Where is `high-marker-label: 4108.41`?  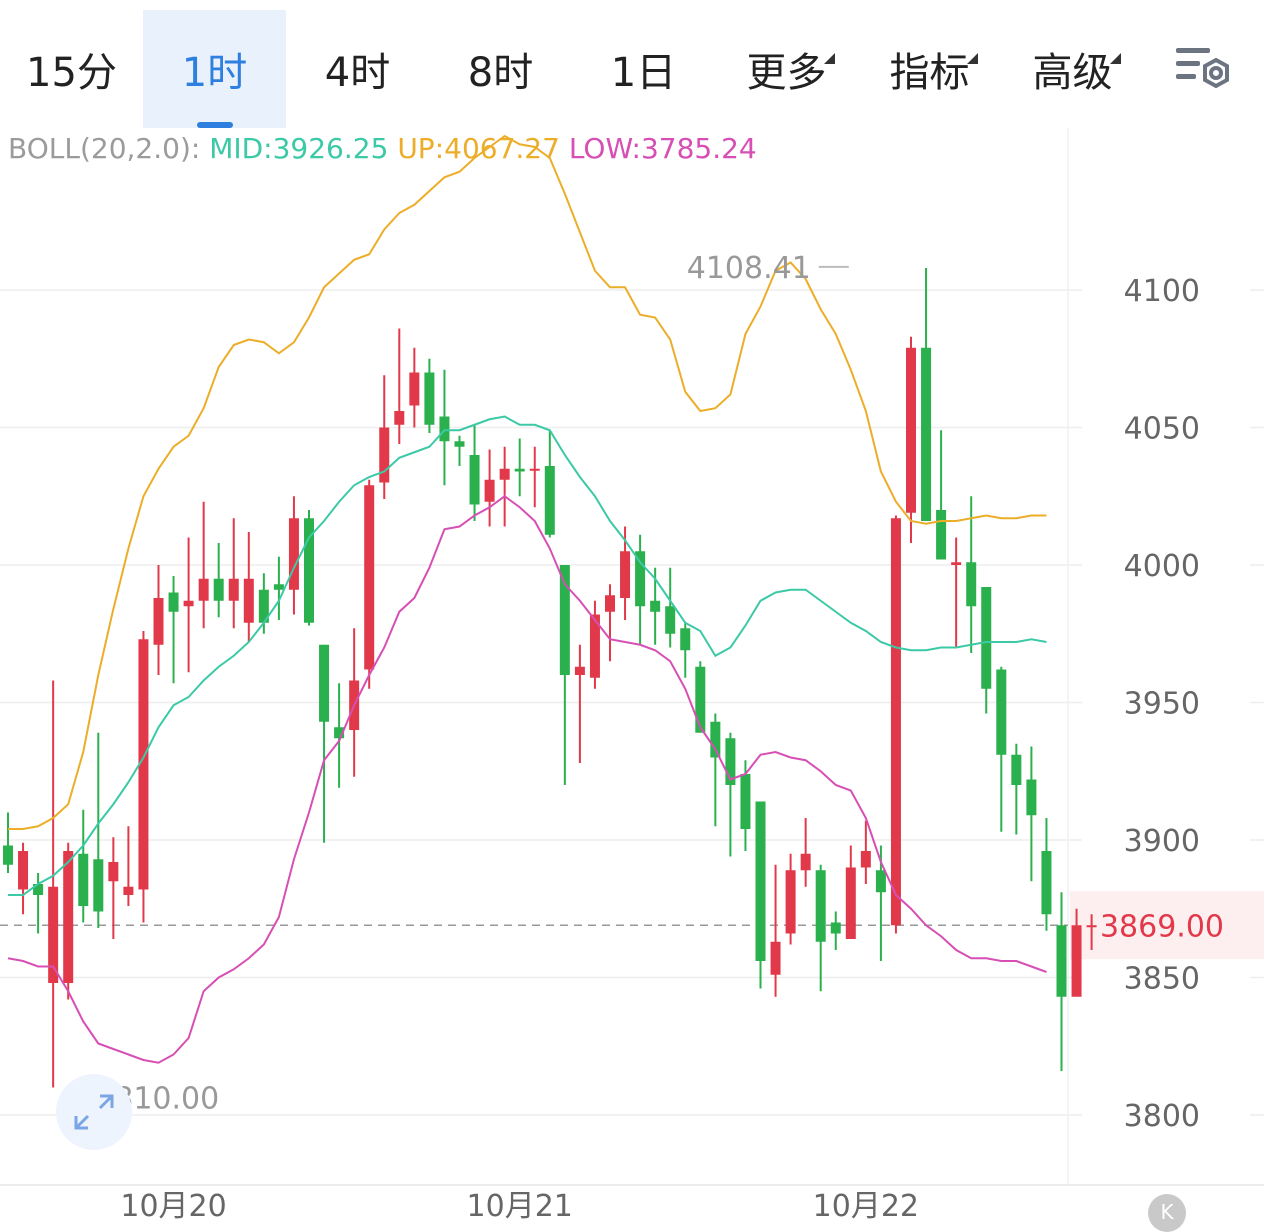
high-marker-label: 4108.41 is located at coordinates (749, 268).